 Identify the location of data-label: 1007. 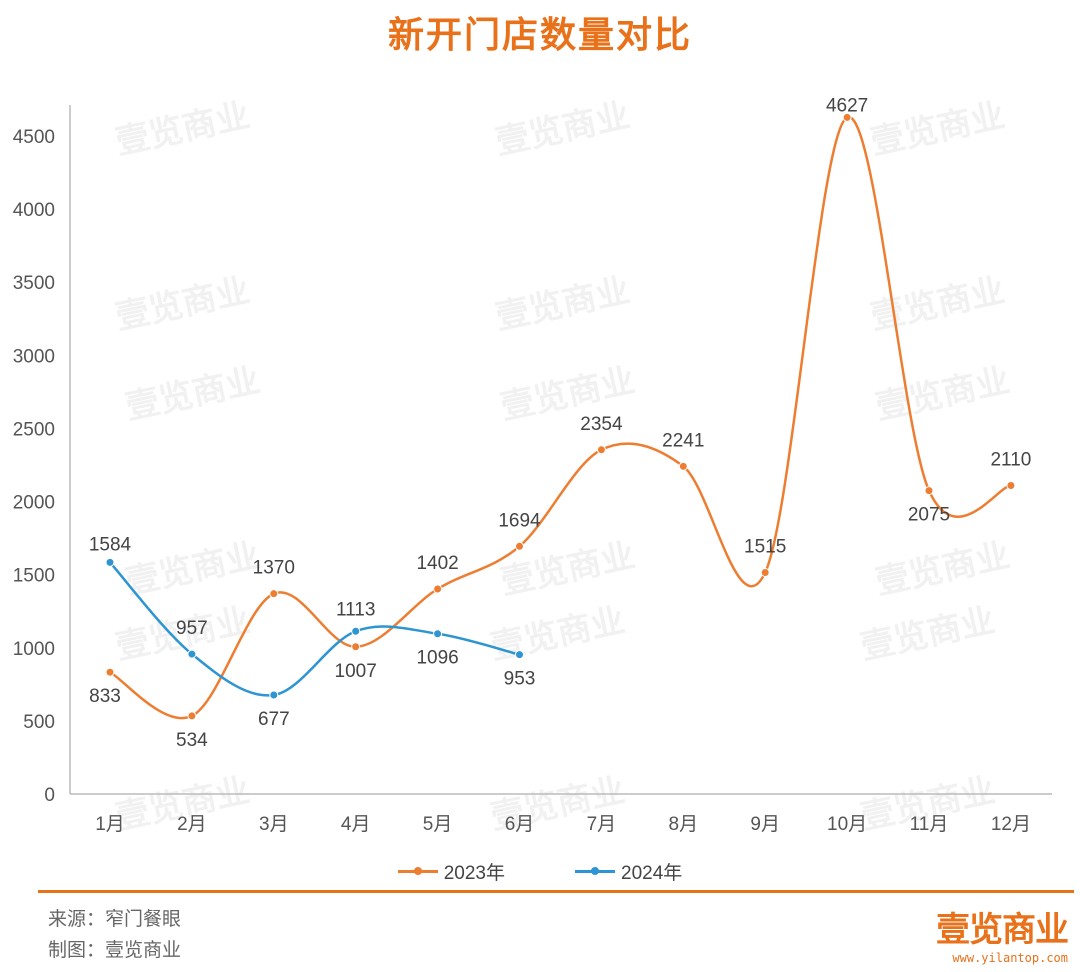
(356, 671).